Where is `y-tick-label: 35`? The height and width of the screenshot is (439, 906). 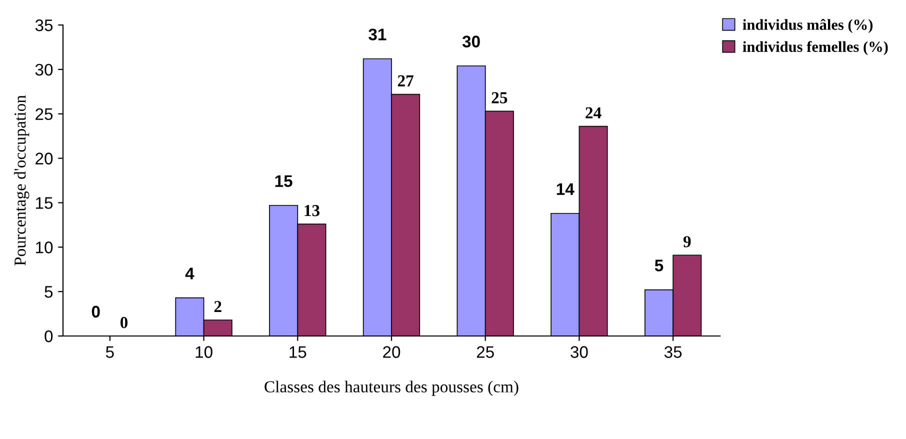
y-tick-label: 35 is located at coordinates (44, 25).